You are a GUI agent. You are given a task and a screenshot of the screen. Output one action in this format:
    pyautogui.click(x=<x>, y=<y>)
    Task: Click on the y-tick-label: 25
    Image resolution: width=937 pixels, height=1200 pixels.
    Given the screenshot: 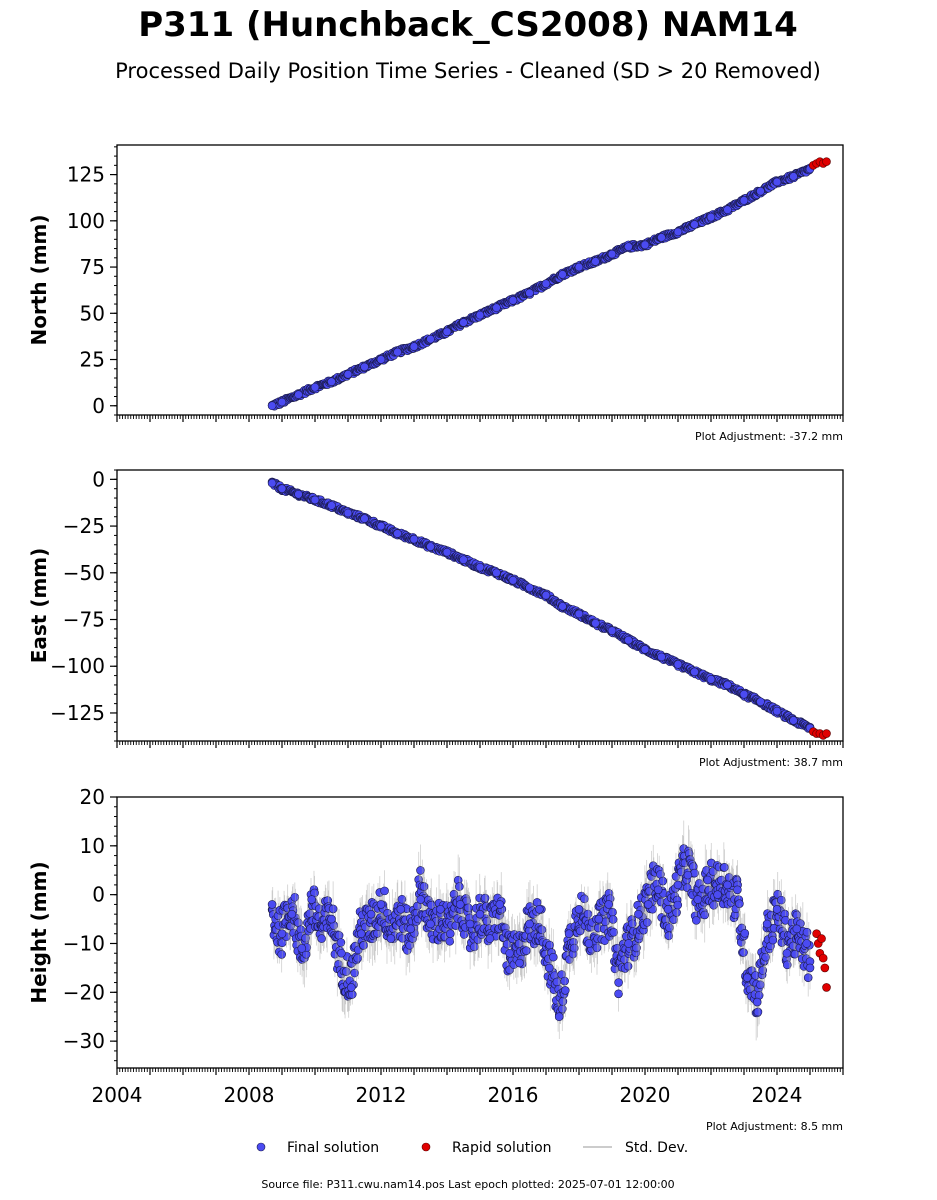 What is the action you would take?
    pyautogui.click(x=92, y=360)
    